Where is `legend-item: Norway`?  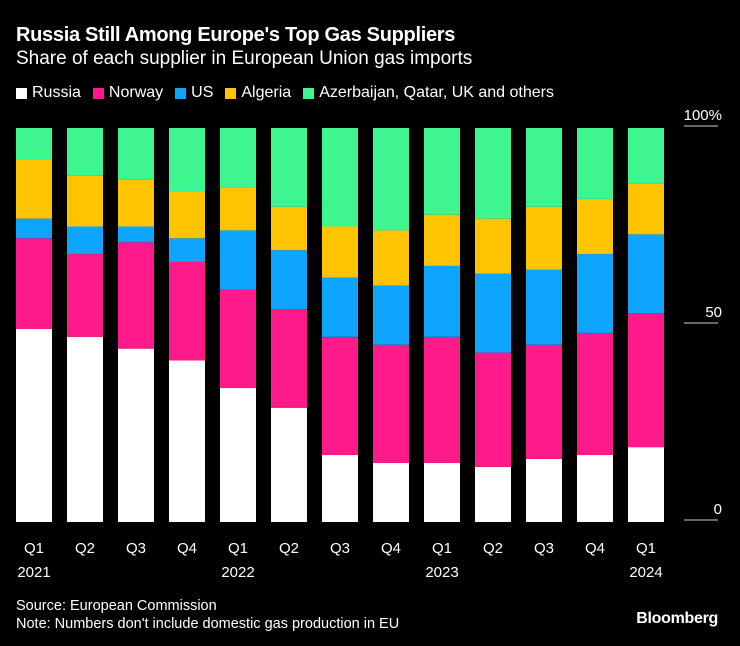
legend-item: Norway is located at coordinates (128, 93).